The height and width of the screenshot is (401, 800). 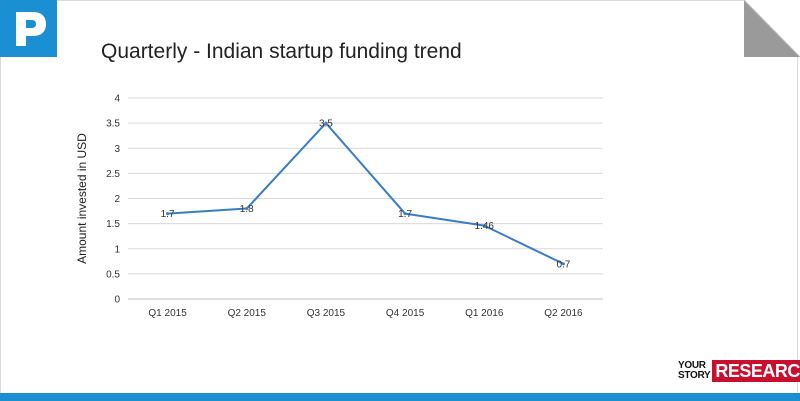 I want to click on data-label: 0.7, so click(x=563, y=264).